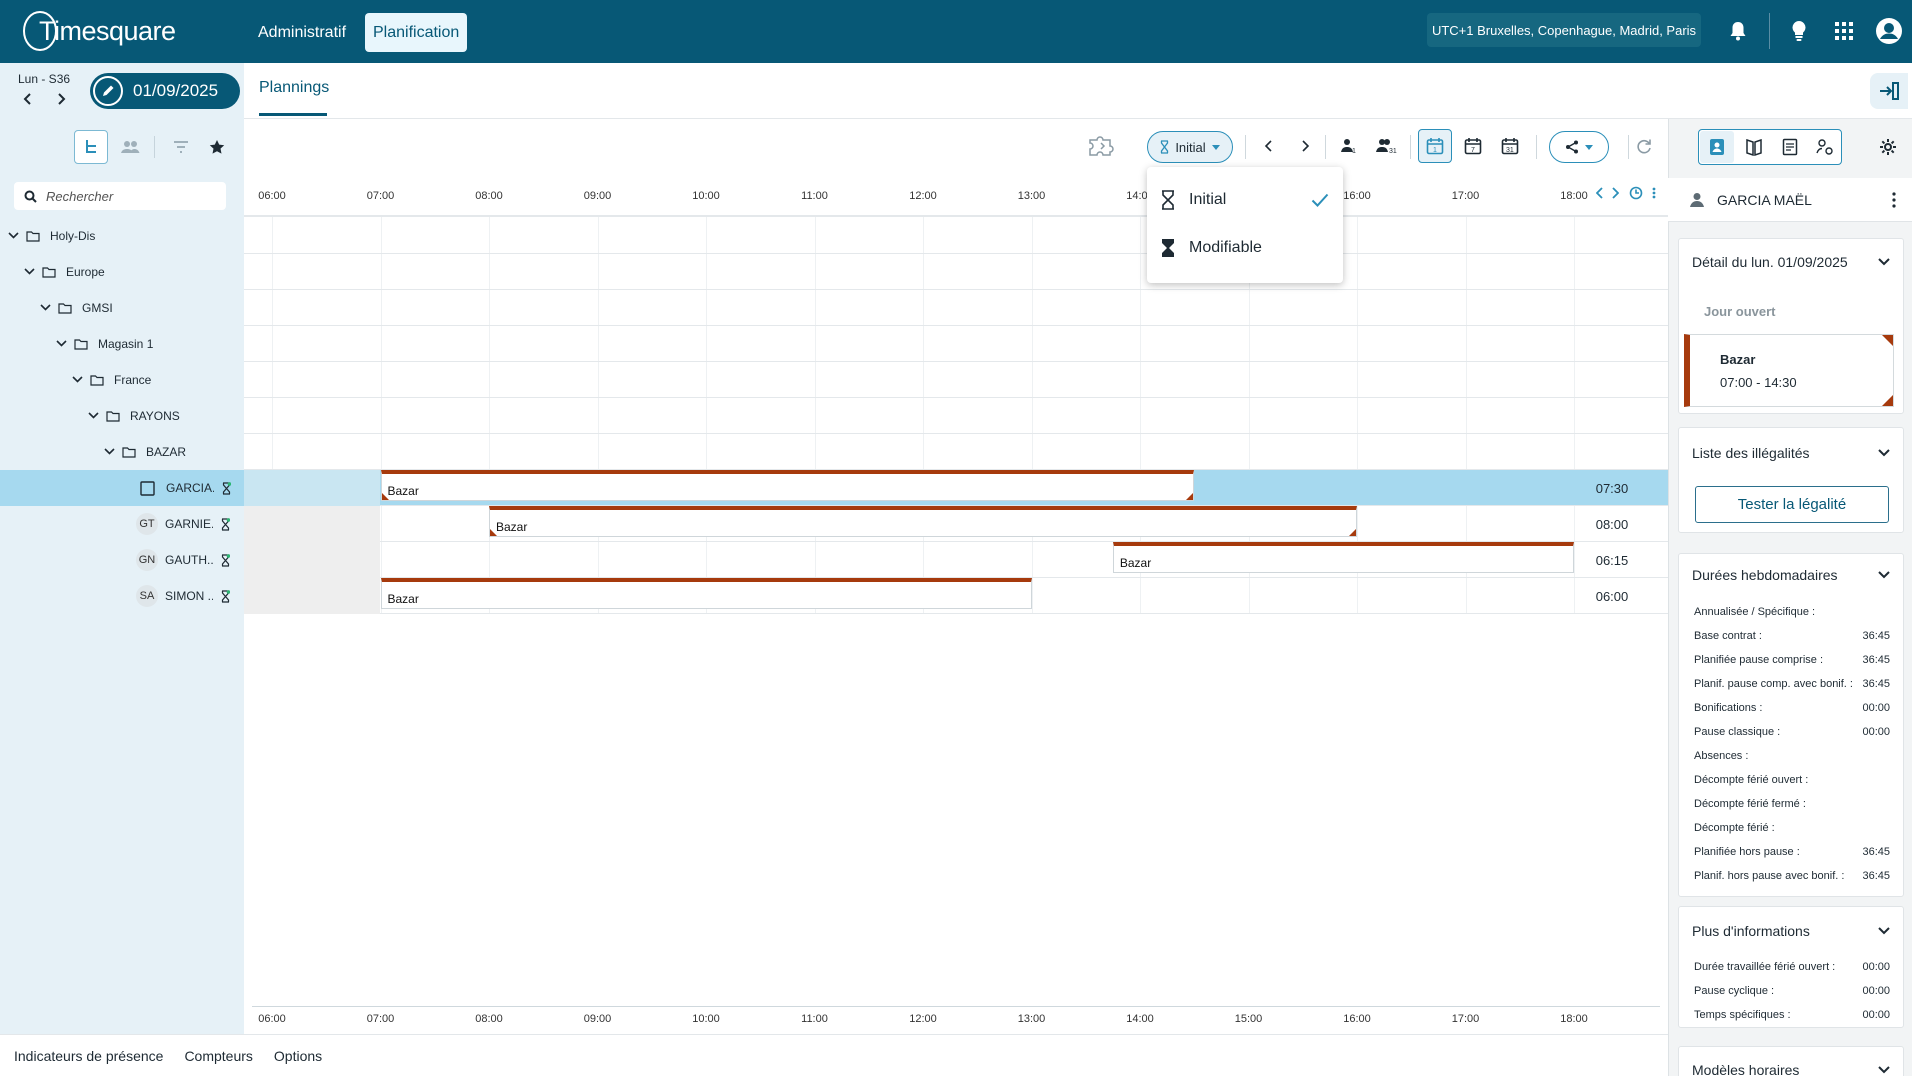  I want to click on menu-item-initial: Initial, so click(1245, 200).